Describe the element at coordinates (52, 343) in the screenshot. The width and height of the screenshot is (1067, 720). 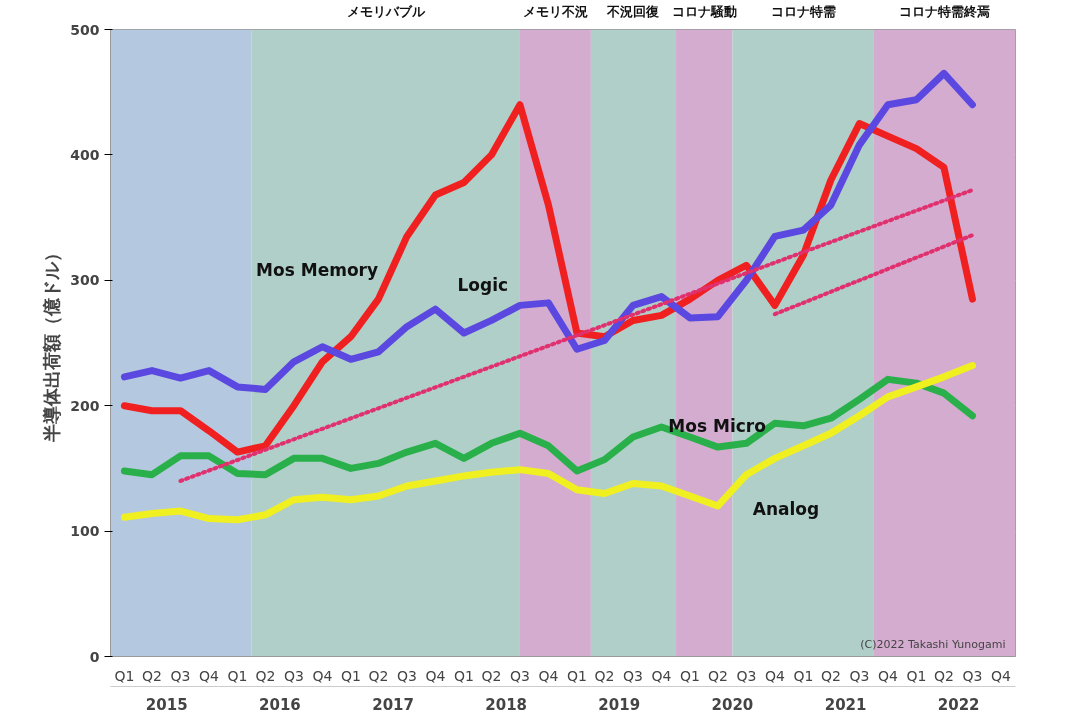
I see `y-axis-title: 半導体出荷額（億ドル）` at that location.